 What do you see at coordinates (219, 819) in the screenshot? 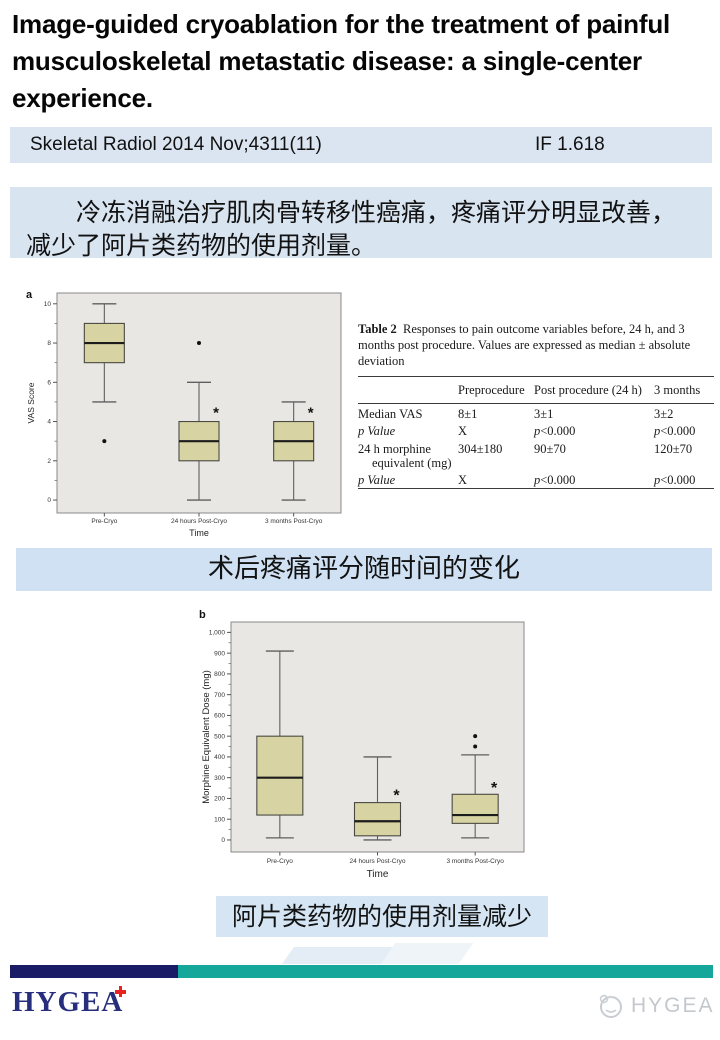
I see `svg-text: 100` at bounding box center [219, 819].